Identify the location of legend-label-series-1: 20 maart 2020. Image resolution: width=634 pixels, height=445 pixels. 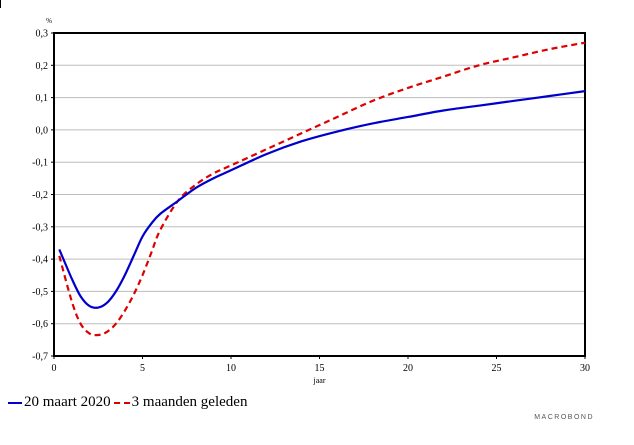
(67, 402).